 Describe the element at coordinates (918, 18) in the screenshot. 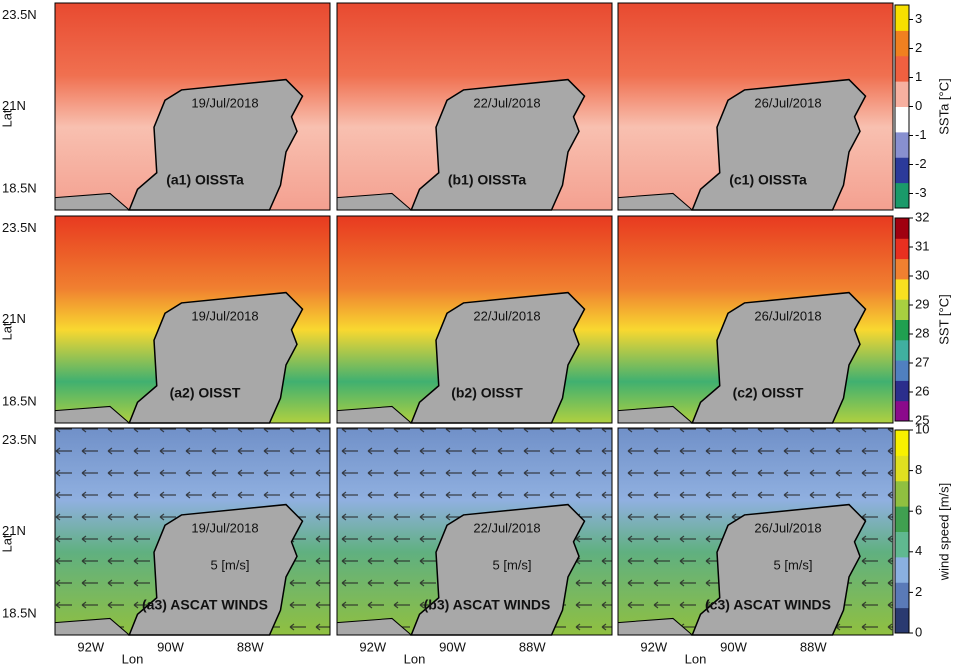

I see `colorbar-tick-label: 3` at that location.